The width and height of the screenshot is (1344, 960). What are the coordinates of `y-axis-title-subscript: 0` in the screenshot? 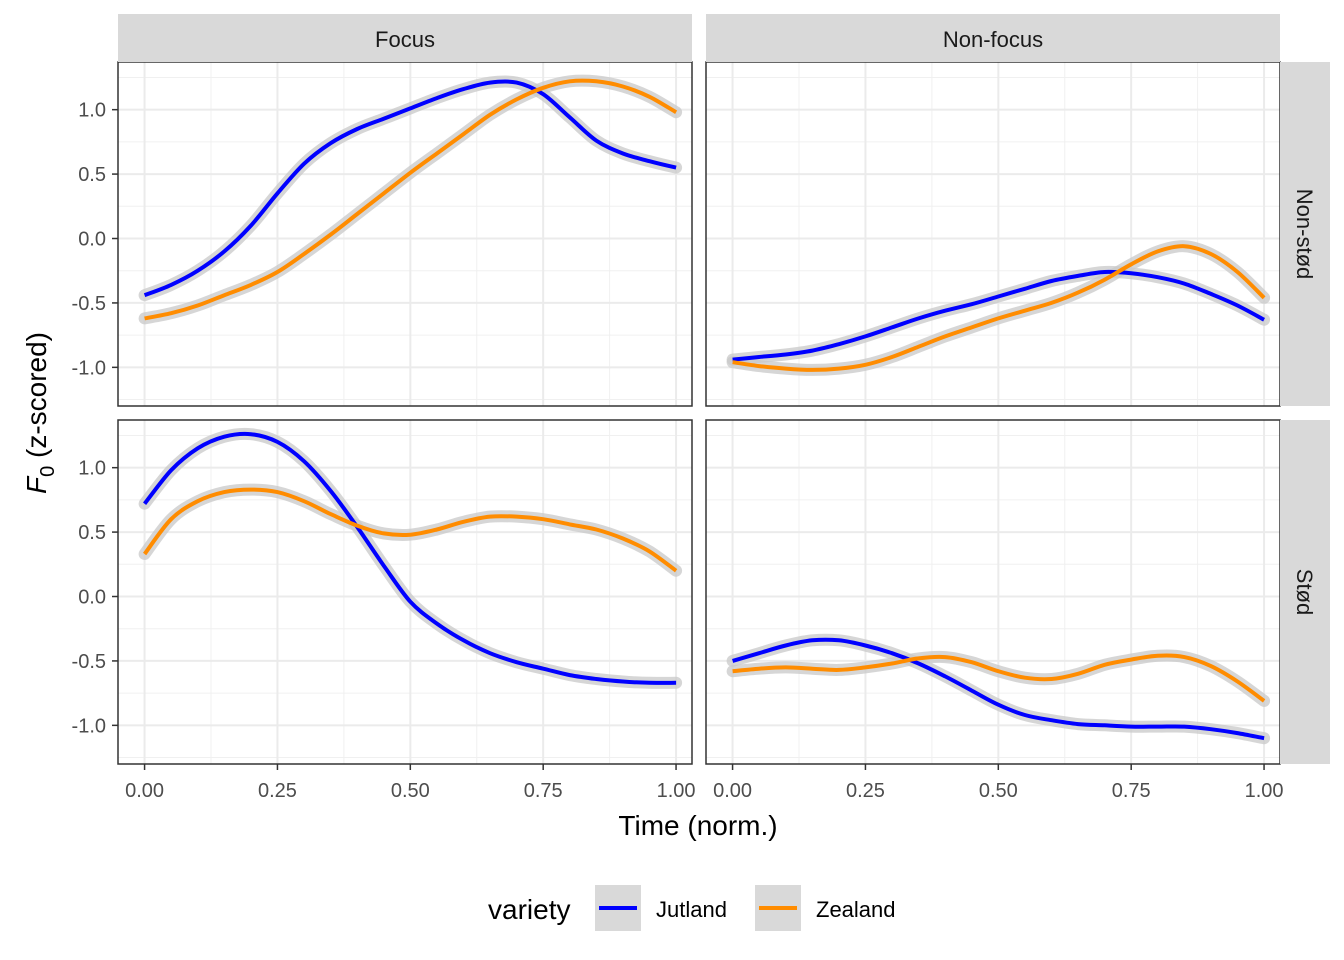 It's located at (48, 471).